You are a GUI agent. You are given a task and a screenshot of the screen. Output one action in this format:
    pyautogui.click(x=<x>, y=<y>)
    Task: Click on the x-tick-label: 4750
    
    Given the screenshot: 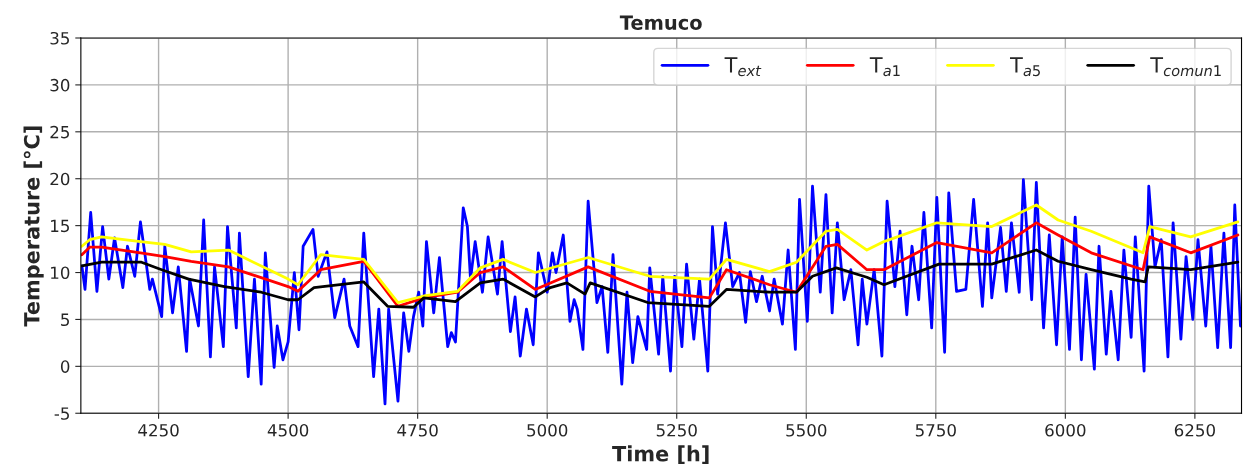 What is the action you would take?
    pyautogui.click(x=417, y=430)
    